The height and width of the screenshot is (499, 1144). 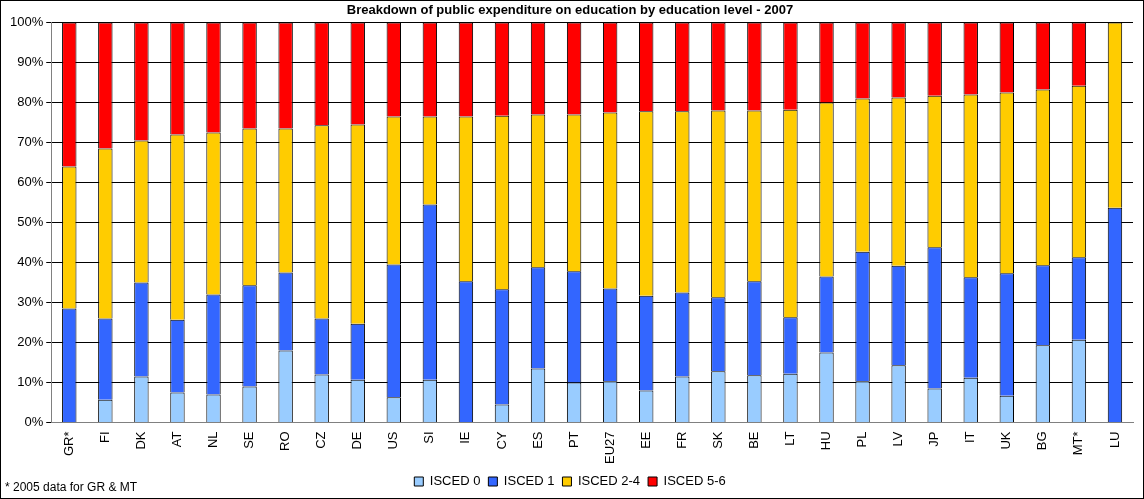 I want to click on x-tick-label: CZ, so click(x=321, y=440).